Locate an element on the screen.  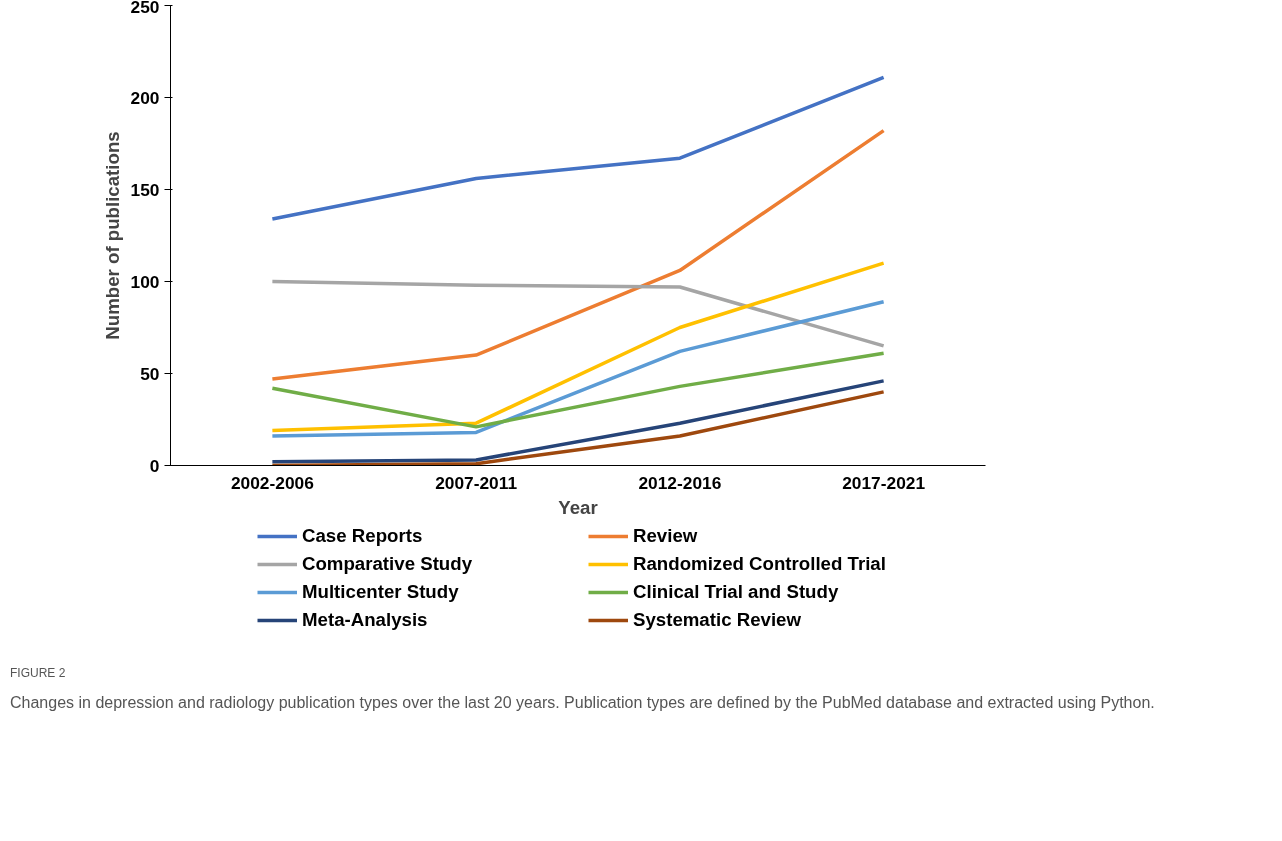
legend-label: Meta-Analysis is located at coordinates (365, 620).